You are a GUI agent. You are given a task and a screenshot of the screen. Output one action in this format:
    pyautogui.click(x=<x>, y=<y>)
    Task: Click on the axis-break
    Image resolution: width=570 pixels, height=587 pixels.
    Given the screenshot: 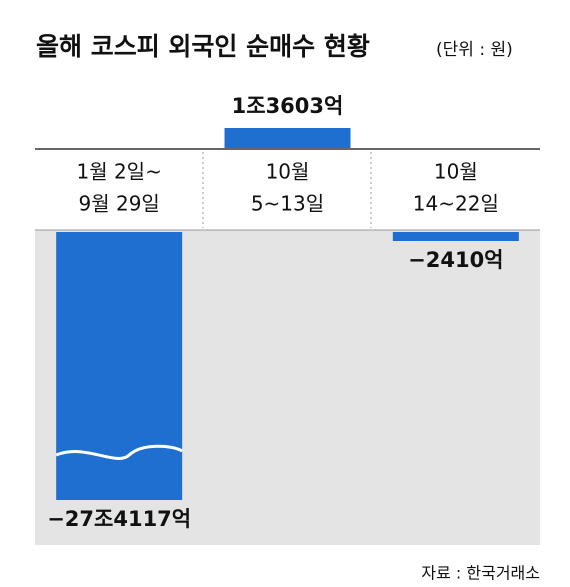 What is the action you would take?
    pyautogui.click(x=119, y=452)
    